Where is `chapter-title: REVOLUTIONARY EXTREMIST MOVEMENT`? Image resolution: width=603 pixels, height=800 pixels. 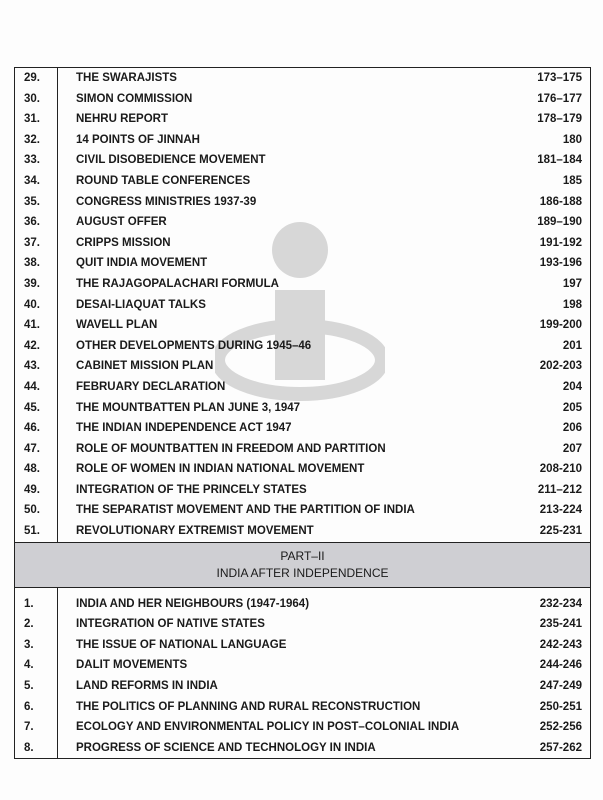
chapter-title: REVOLUTIONARY EXTREMIST MOVEMENT is located at coordinates (195, 531).